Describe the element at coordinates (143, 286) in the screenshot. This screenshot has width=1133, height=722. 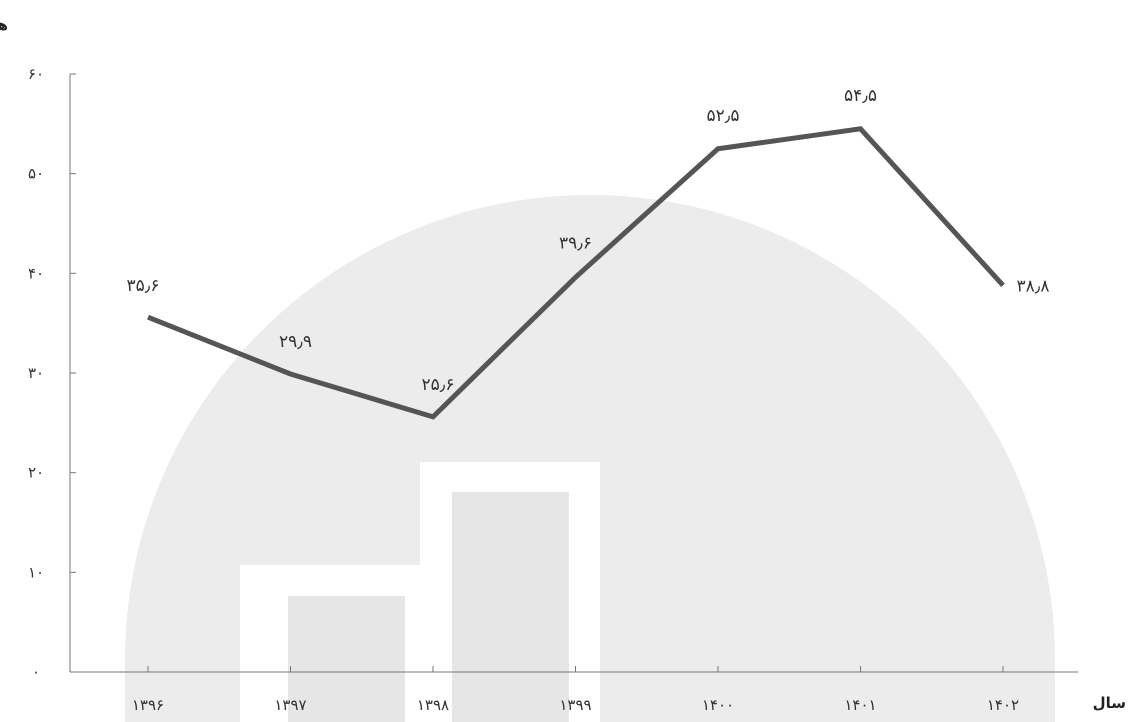
I see `data-label: ۳۵٫۶` at that location.